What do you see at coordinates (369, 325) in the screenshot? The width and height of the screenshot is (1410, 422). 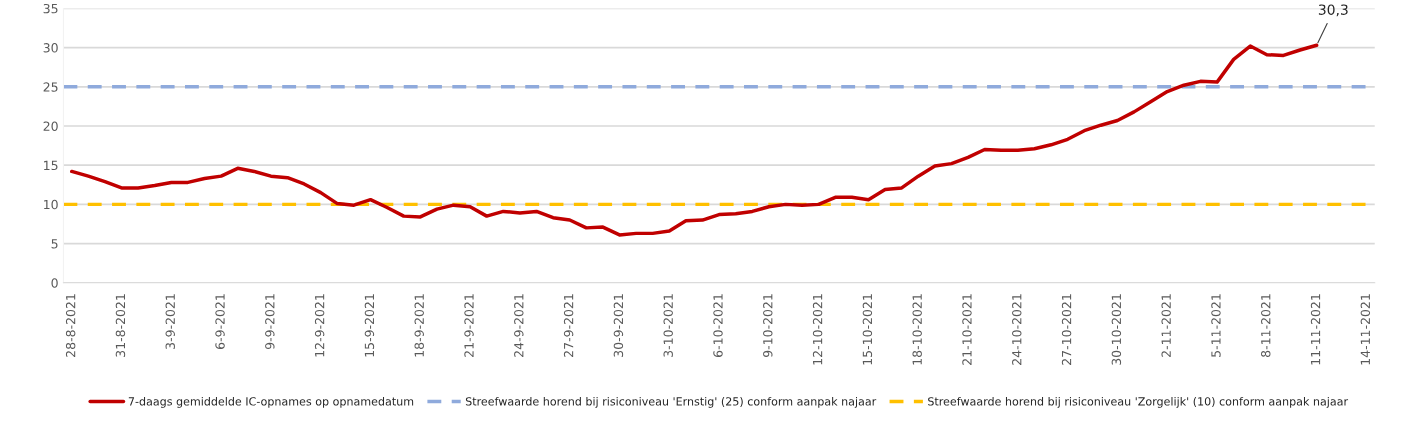 I see `x-tick-label: 15-9-2021` at bounding box center [369, 325].